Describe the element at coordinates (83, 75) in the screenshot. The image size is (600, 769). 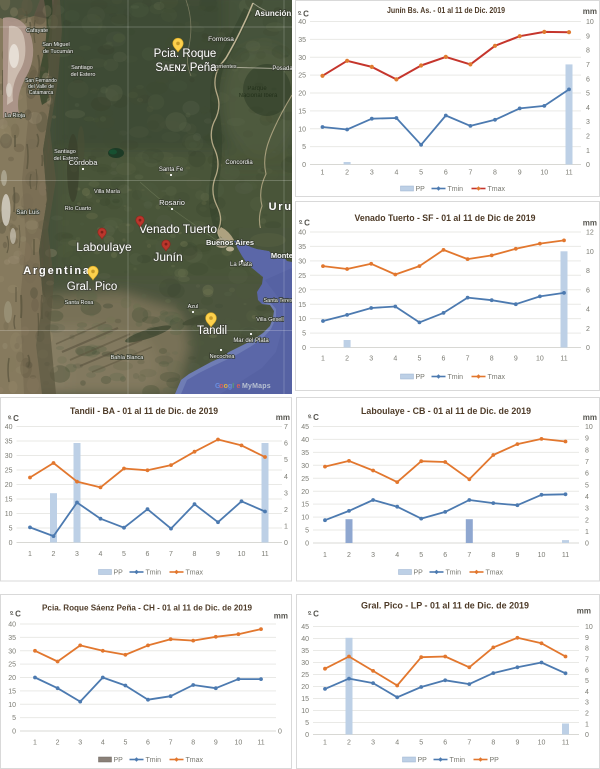
I see `svg-text: del Estero` at that location.